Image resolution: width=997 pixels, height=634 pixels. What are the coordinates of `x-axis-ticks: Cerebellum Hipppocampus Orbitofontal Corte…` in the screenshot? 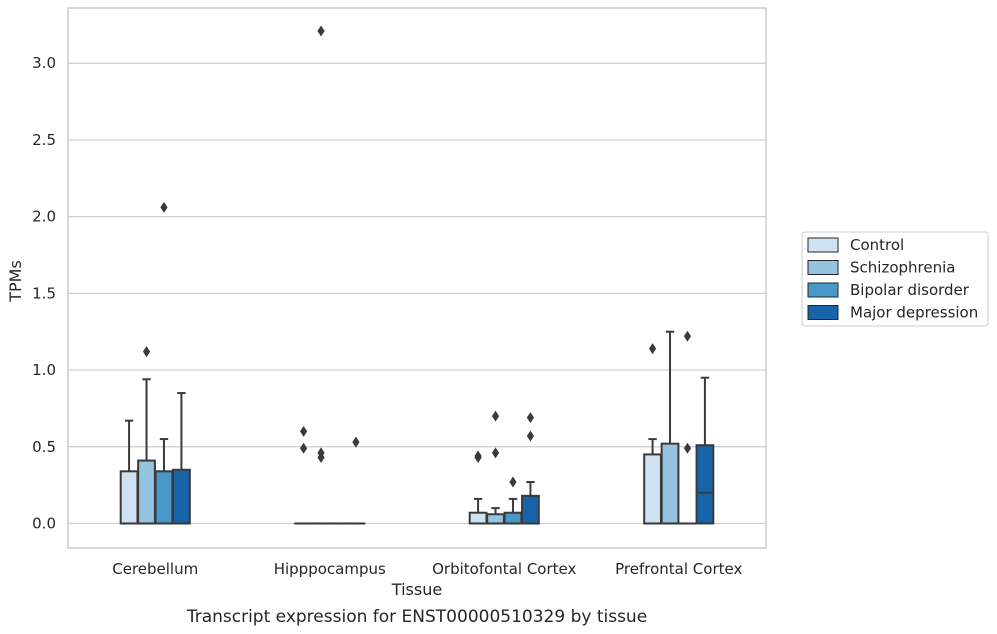 It's located at (427, 569).